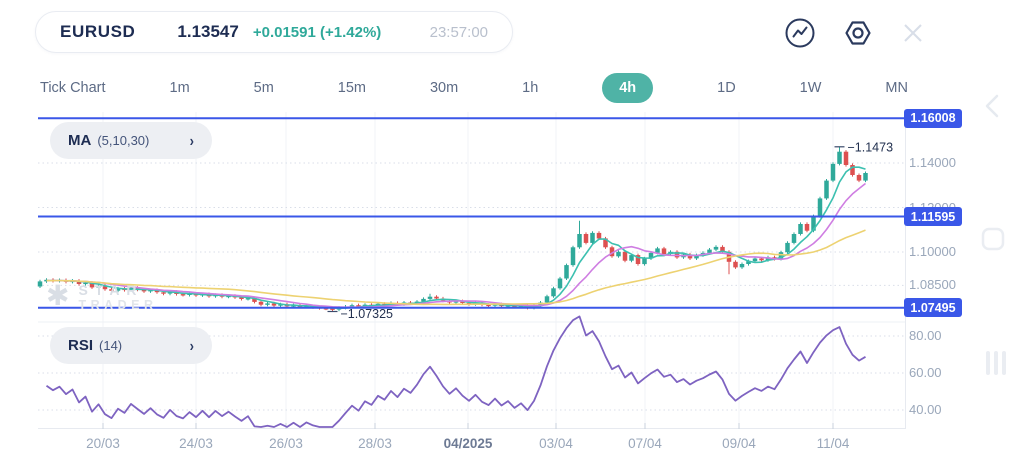 The height and width of the screenshot is (473, 1024). What do you see at coordinates (925, 409) in the screenshot?
I see `rsi-axis-label: 40.00` at bounding box center [925, 409].